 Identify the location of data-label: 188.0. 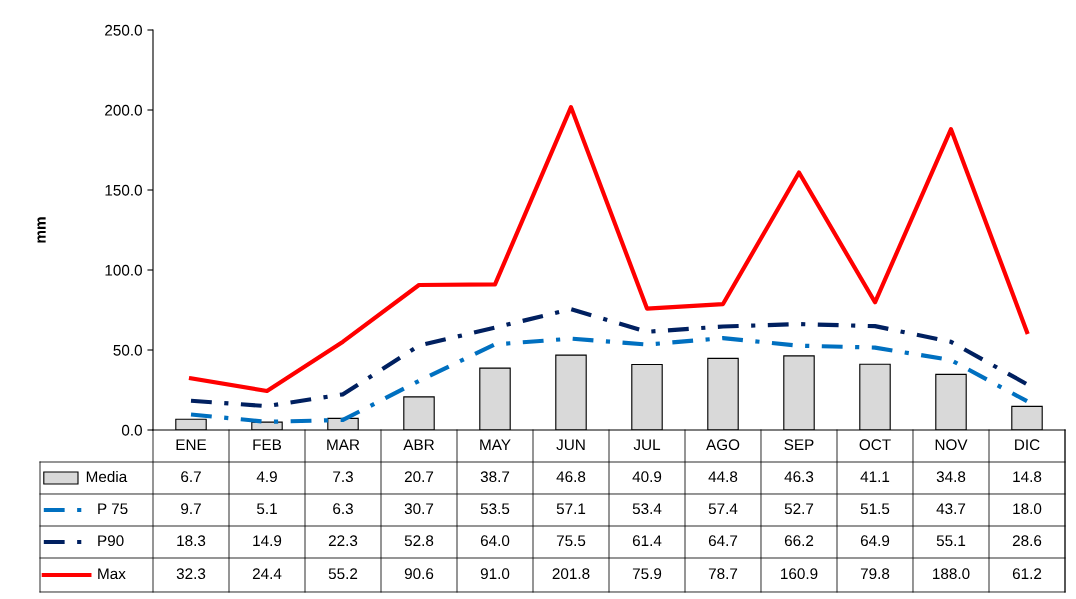
(951, 574).